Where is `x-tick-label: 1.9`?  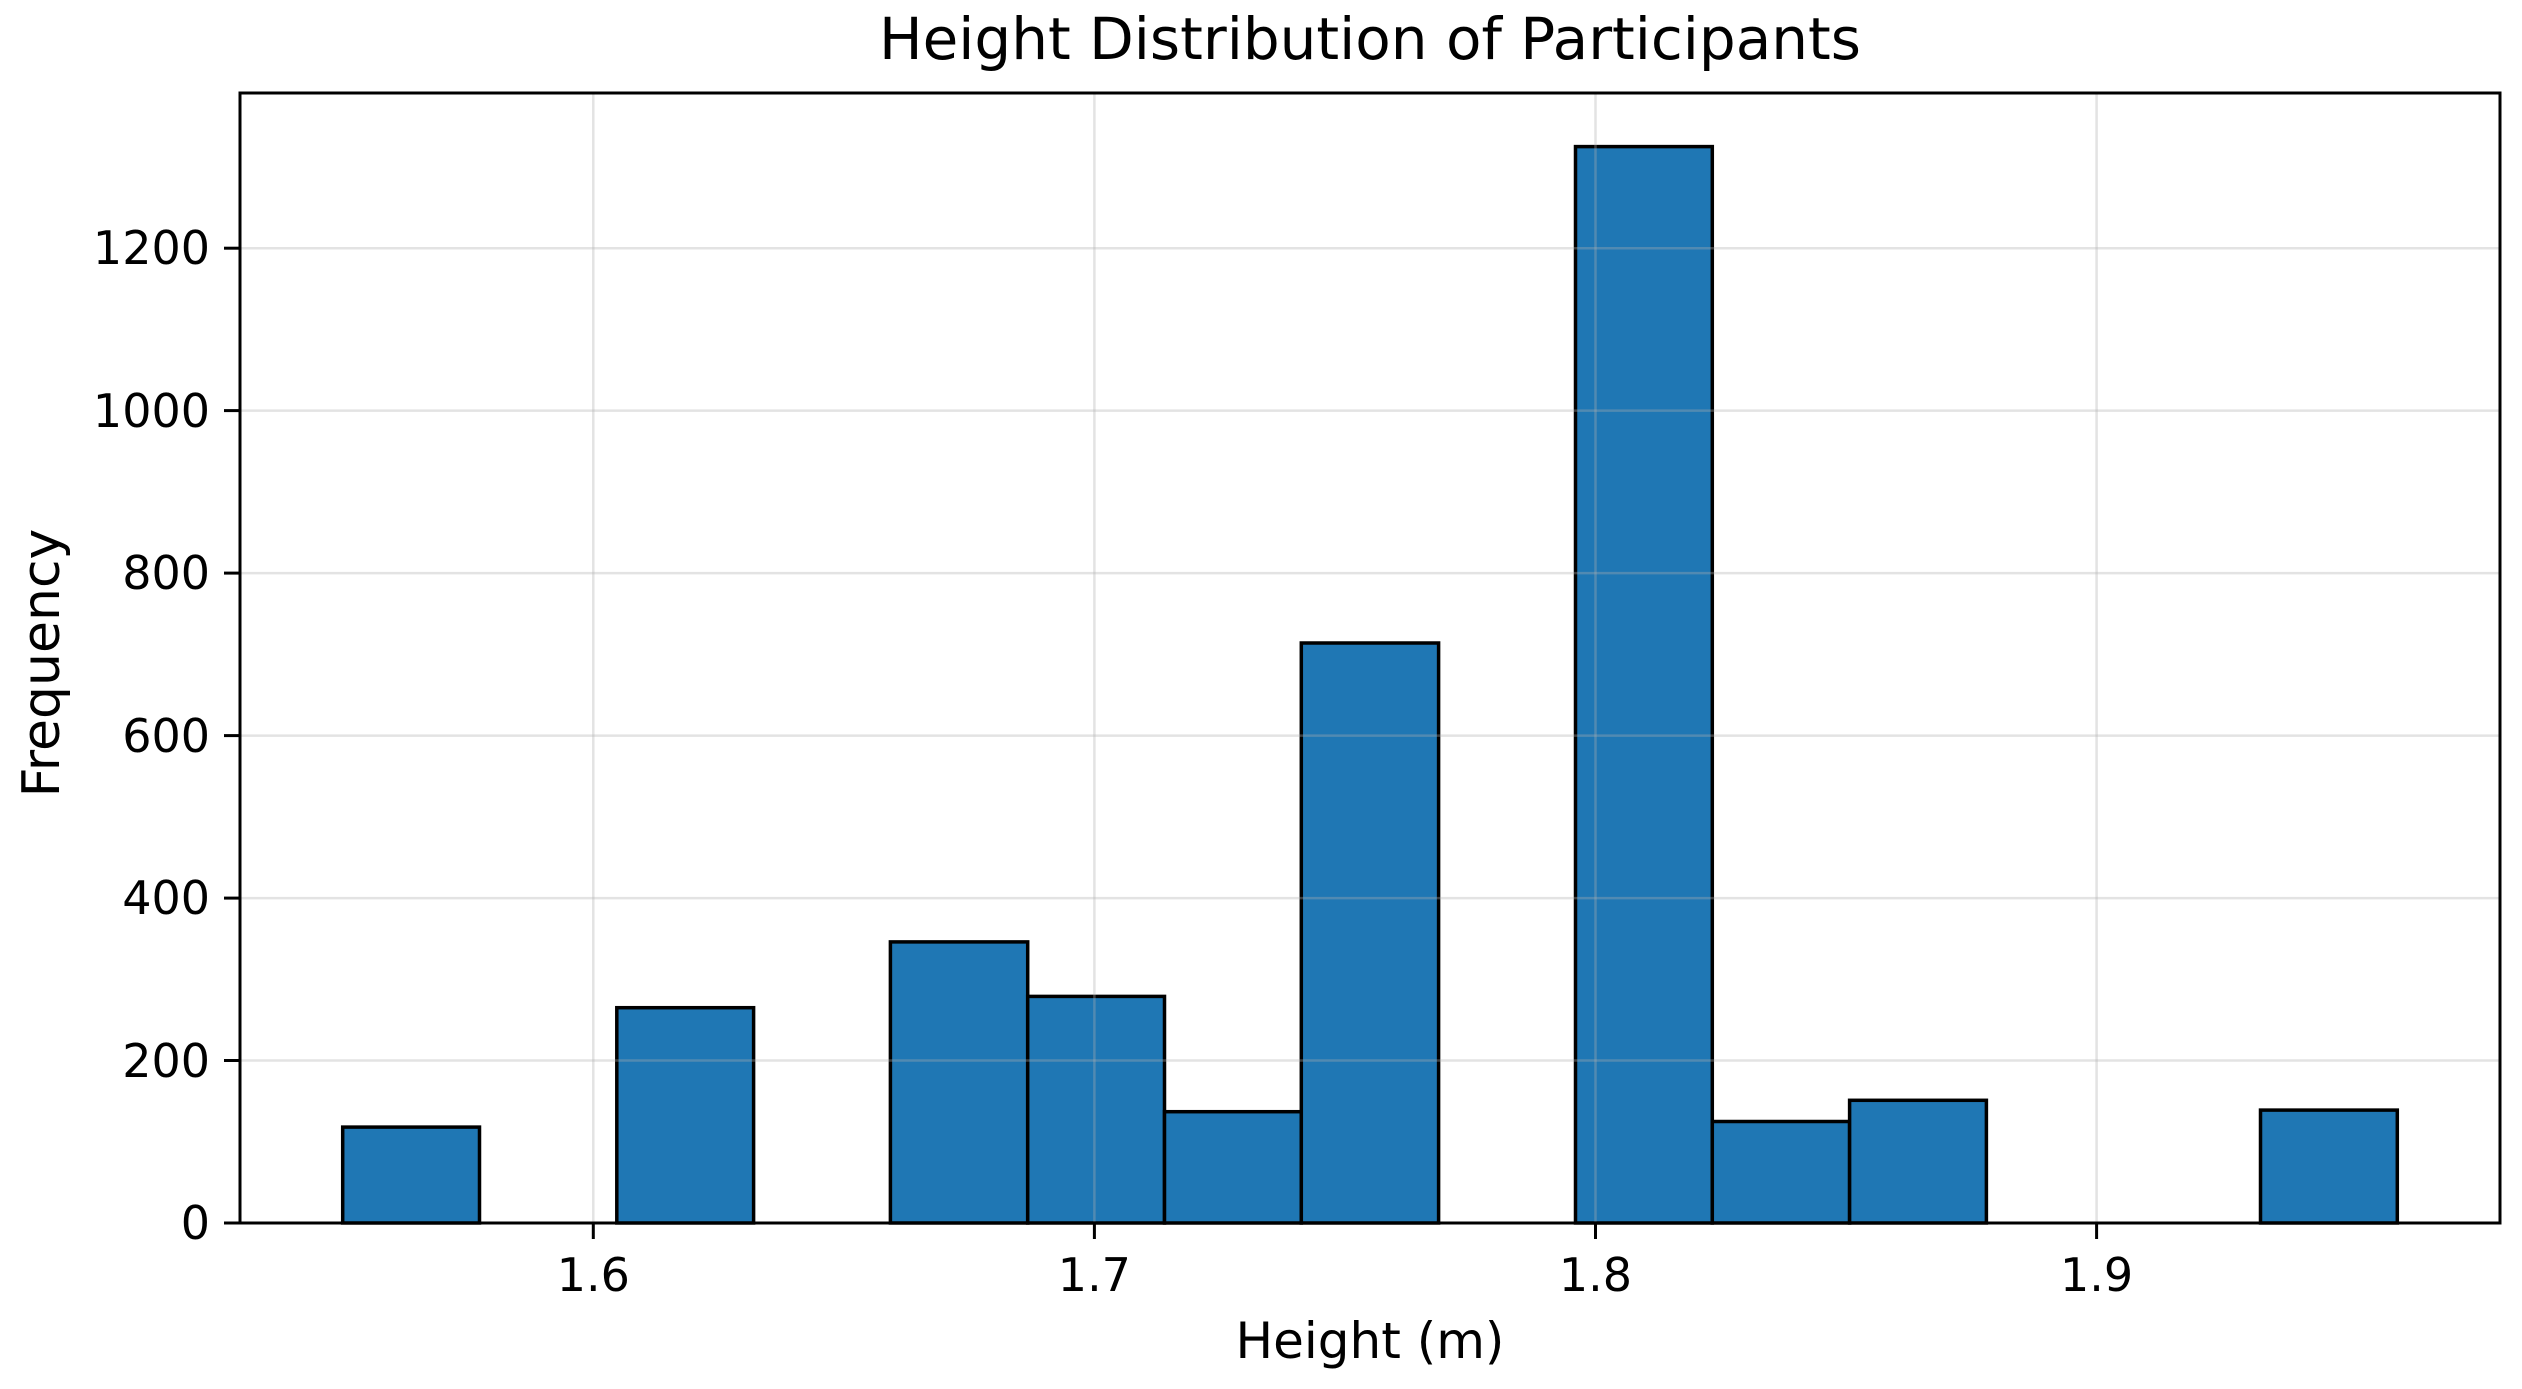
x-tick-label: 1.9 is located at coordinates (2097, 1275).